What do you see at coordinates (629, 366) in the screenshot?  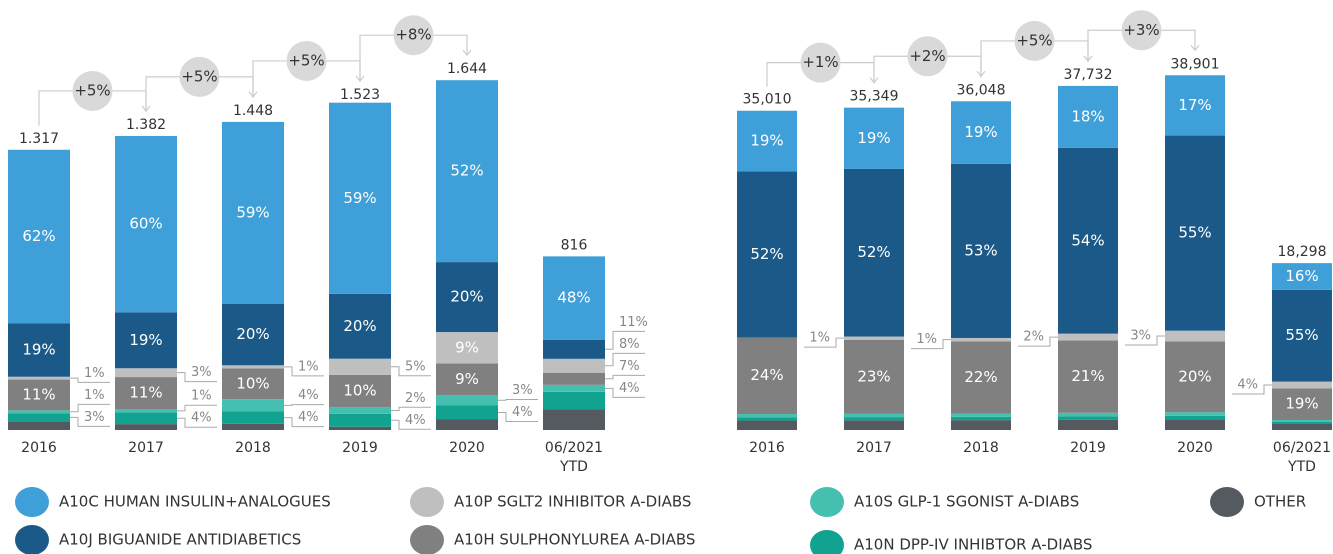 I see `callout-label: 7%` at bounding box center [629, 366].